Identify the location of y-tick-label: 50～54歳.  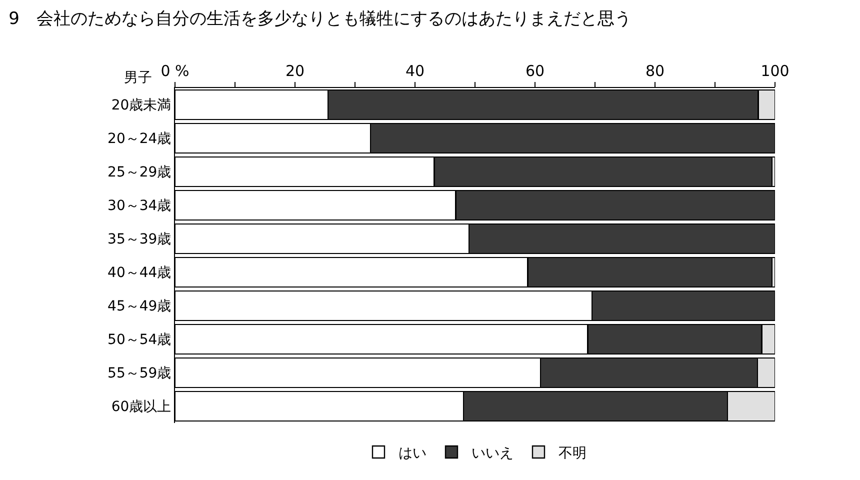
(140, 340).